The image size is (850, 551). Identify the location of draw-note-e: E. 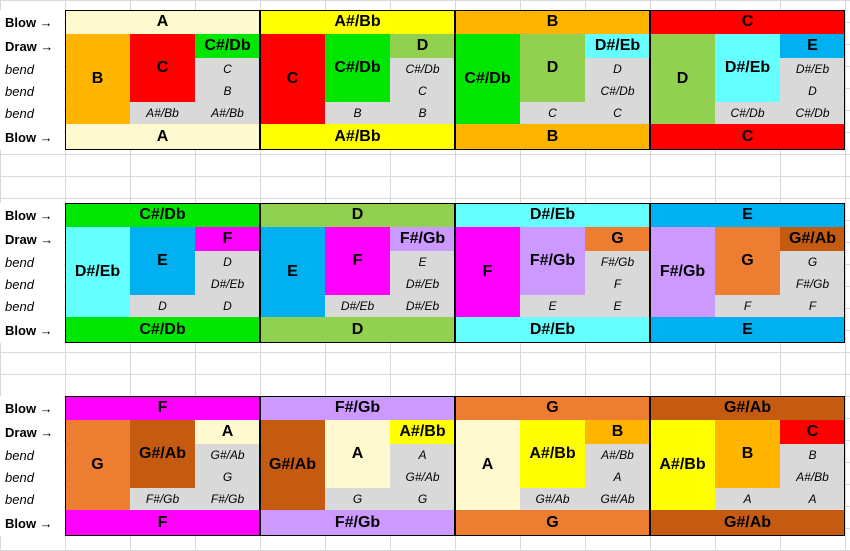
(162, 261).